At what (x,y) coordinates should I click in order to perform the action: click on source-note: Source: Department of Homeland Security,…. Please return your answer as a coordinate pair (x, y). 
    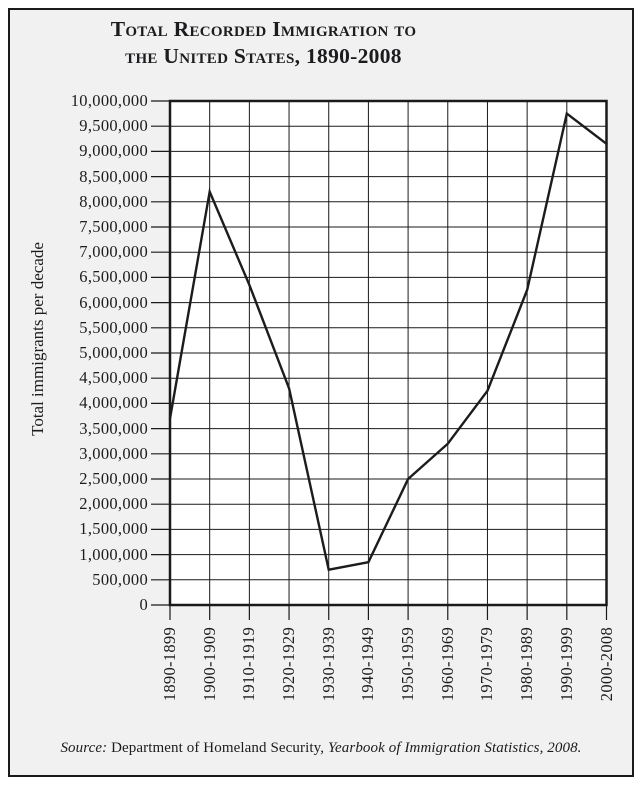
    Looking at the image, I should click on (321, 748).